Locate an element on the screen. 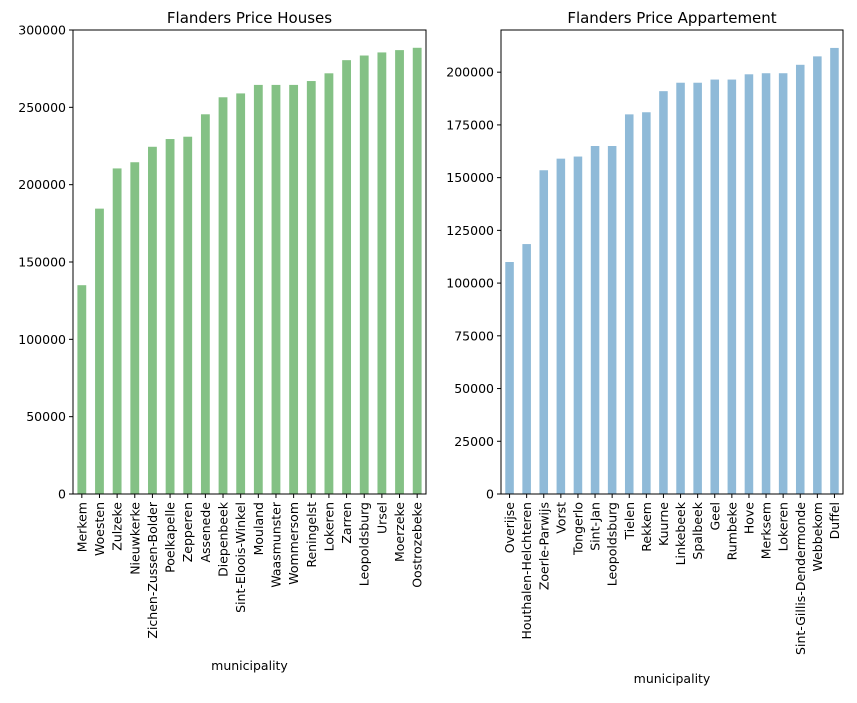  x-tick-label: Overijse is located at coordinates (509, 528).